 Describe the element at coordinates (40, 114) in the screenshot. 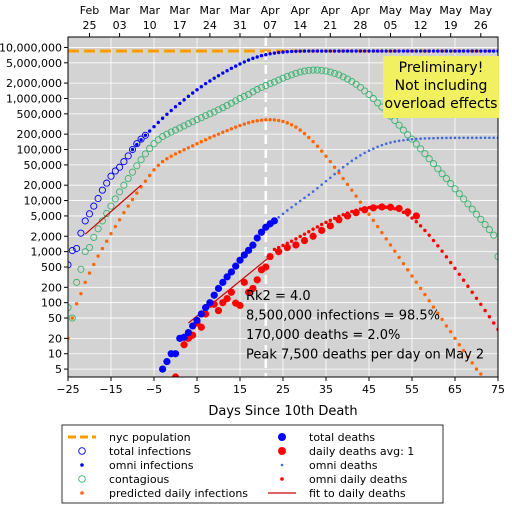

I see `y-tick-label: 500,000` at that location.